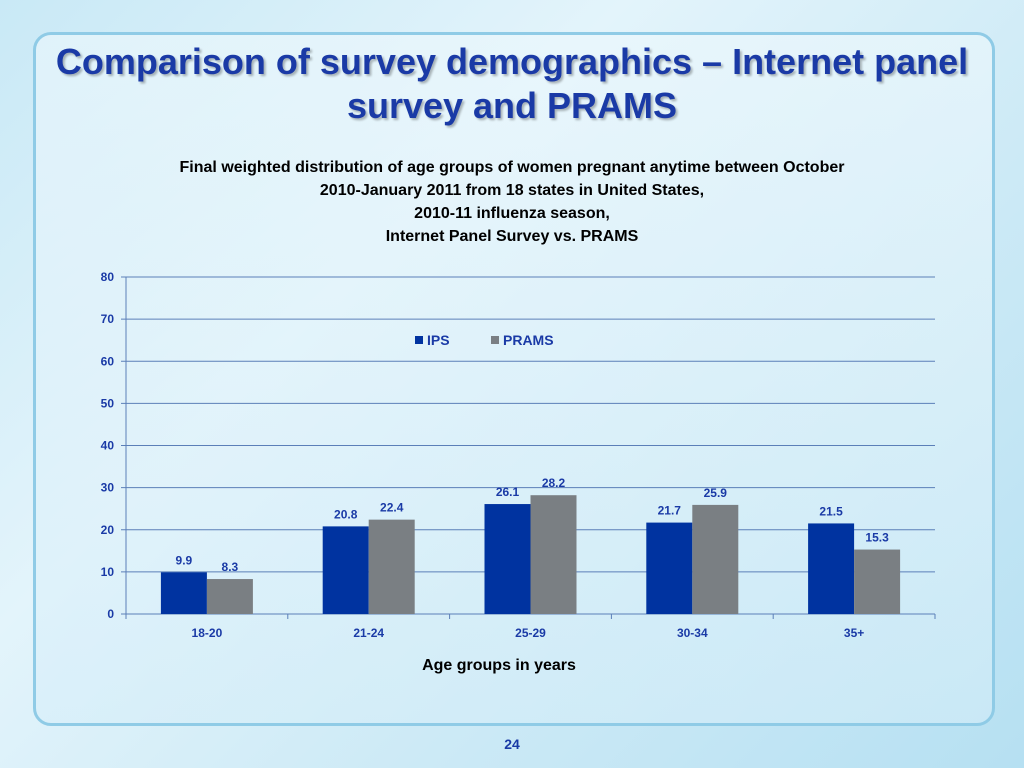 The width and height of the screenshot is (1024, 768). Describe the element at coordinates (108, 319) in the screenshot. I see `y-tick-label: 70` at that location.